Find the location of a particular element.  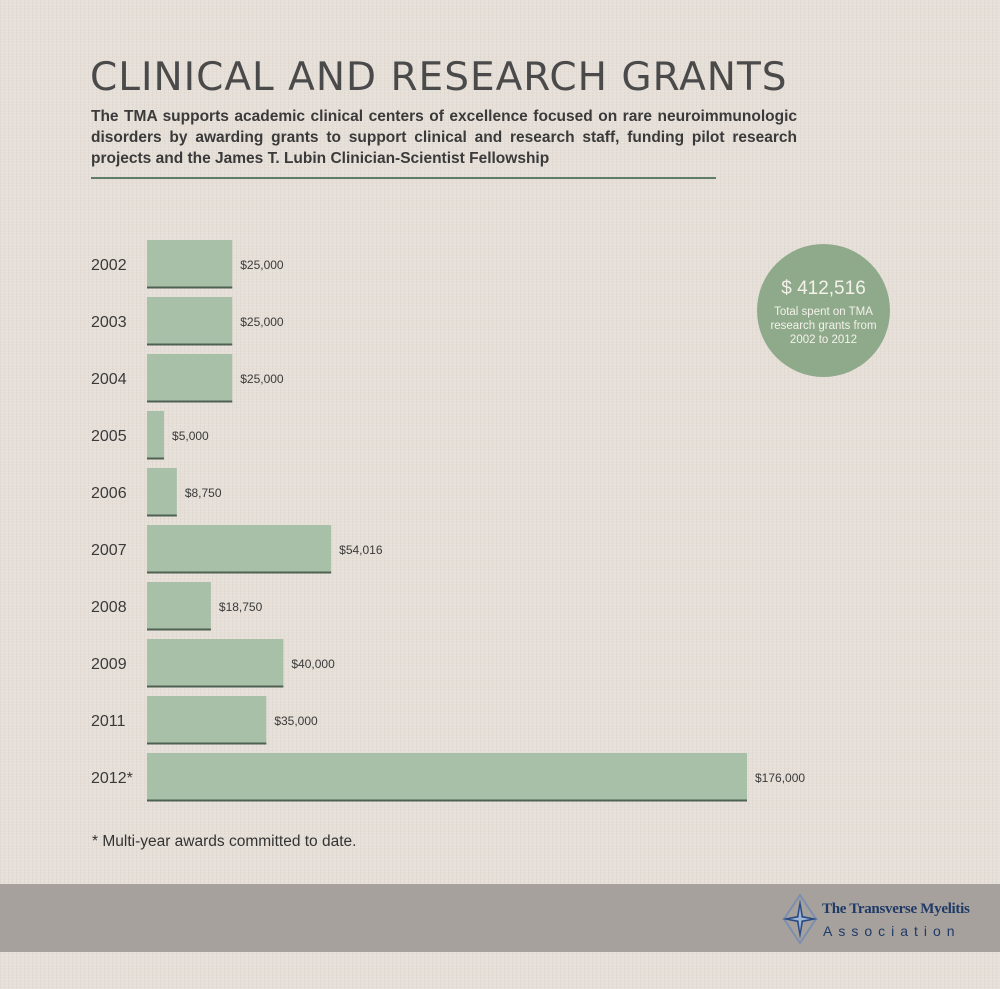

compass-star-icon is located at coordinates (800, 919).